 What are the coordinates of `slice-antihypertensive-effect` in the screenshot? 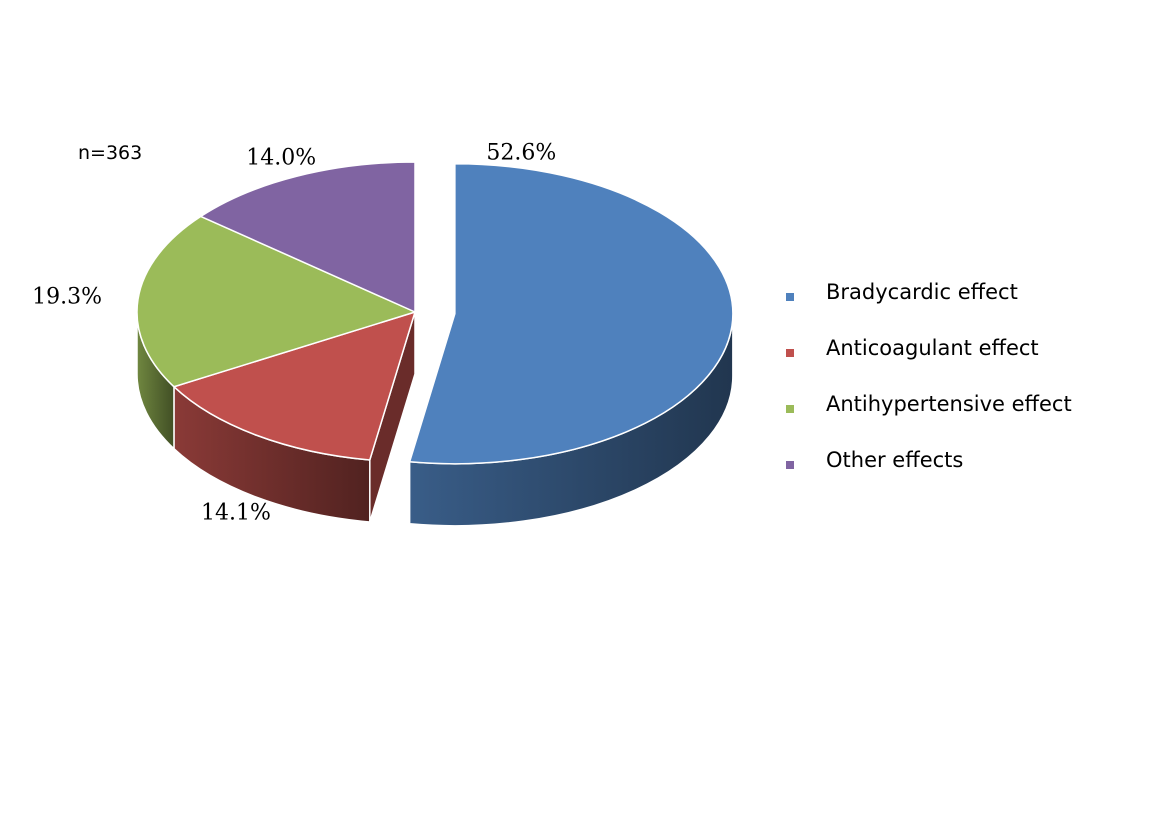 It's located at (277, 301).